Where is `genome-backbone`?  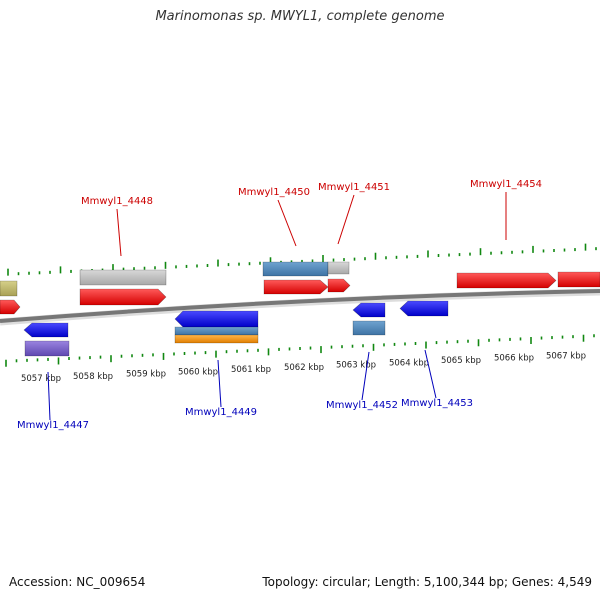
genome-backbone is located at coordinates (300, 306).